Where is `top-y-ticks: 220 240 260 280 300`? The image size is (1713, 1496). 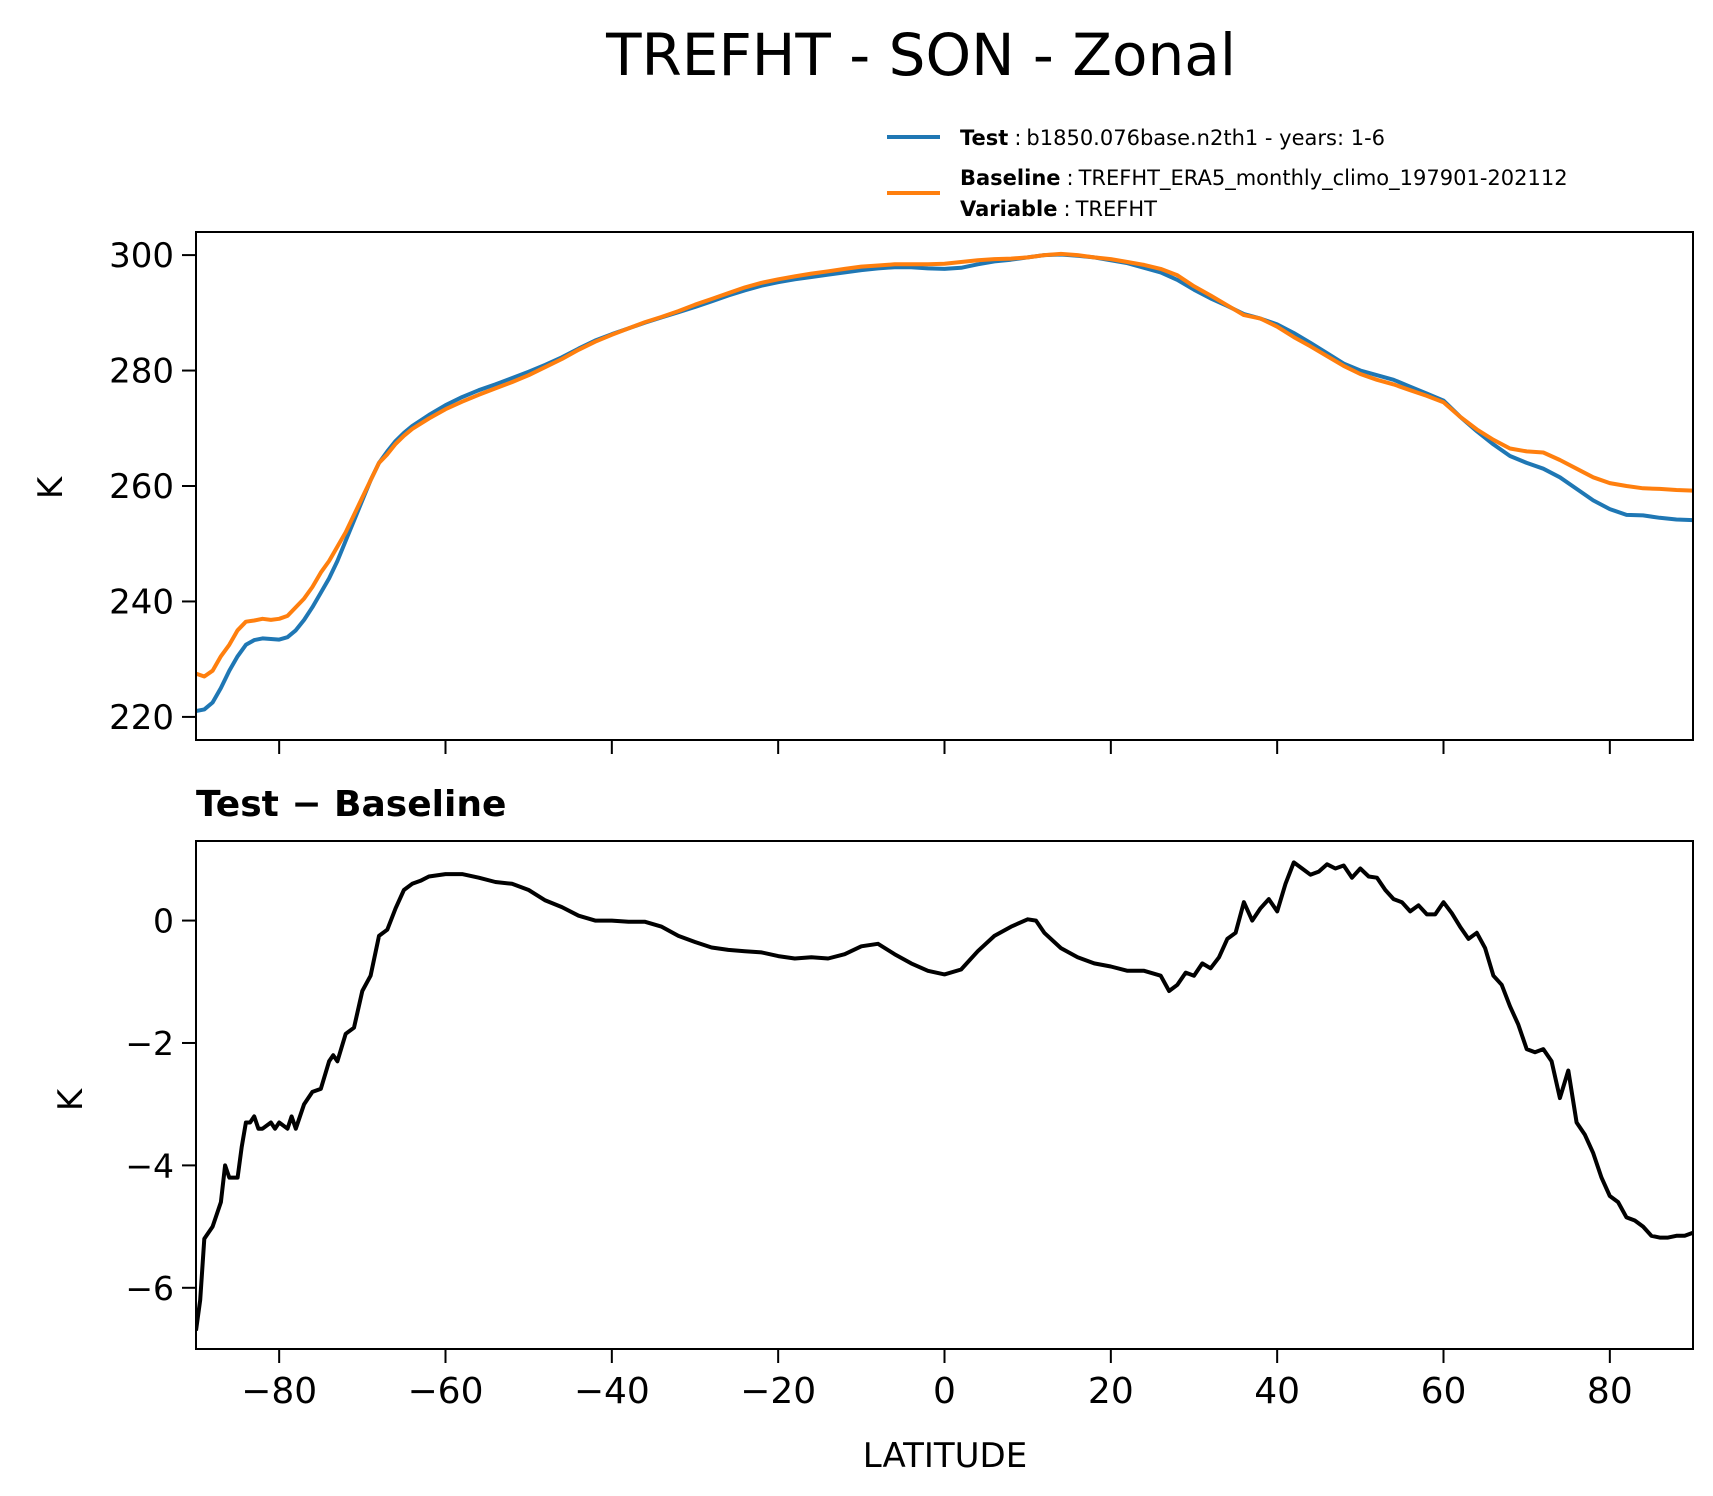 top-y-ticks: 220 240 260 280 300 is located at coordinates (152, 487).